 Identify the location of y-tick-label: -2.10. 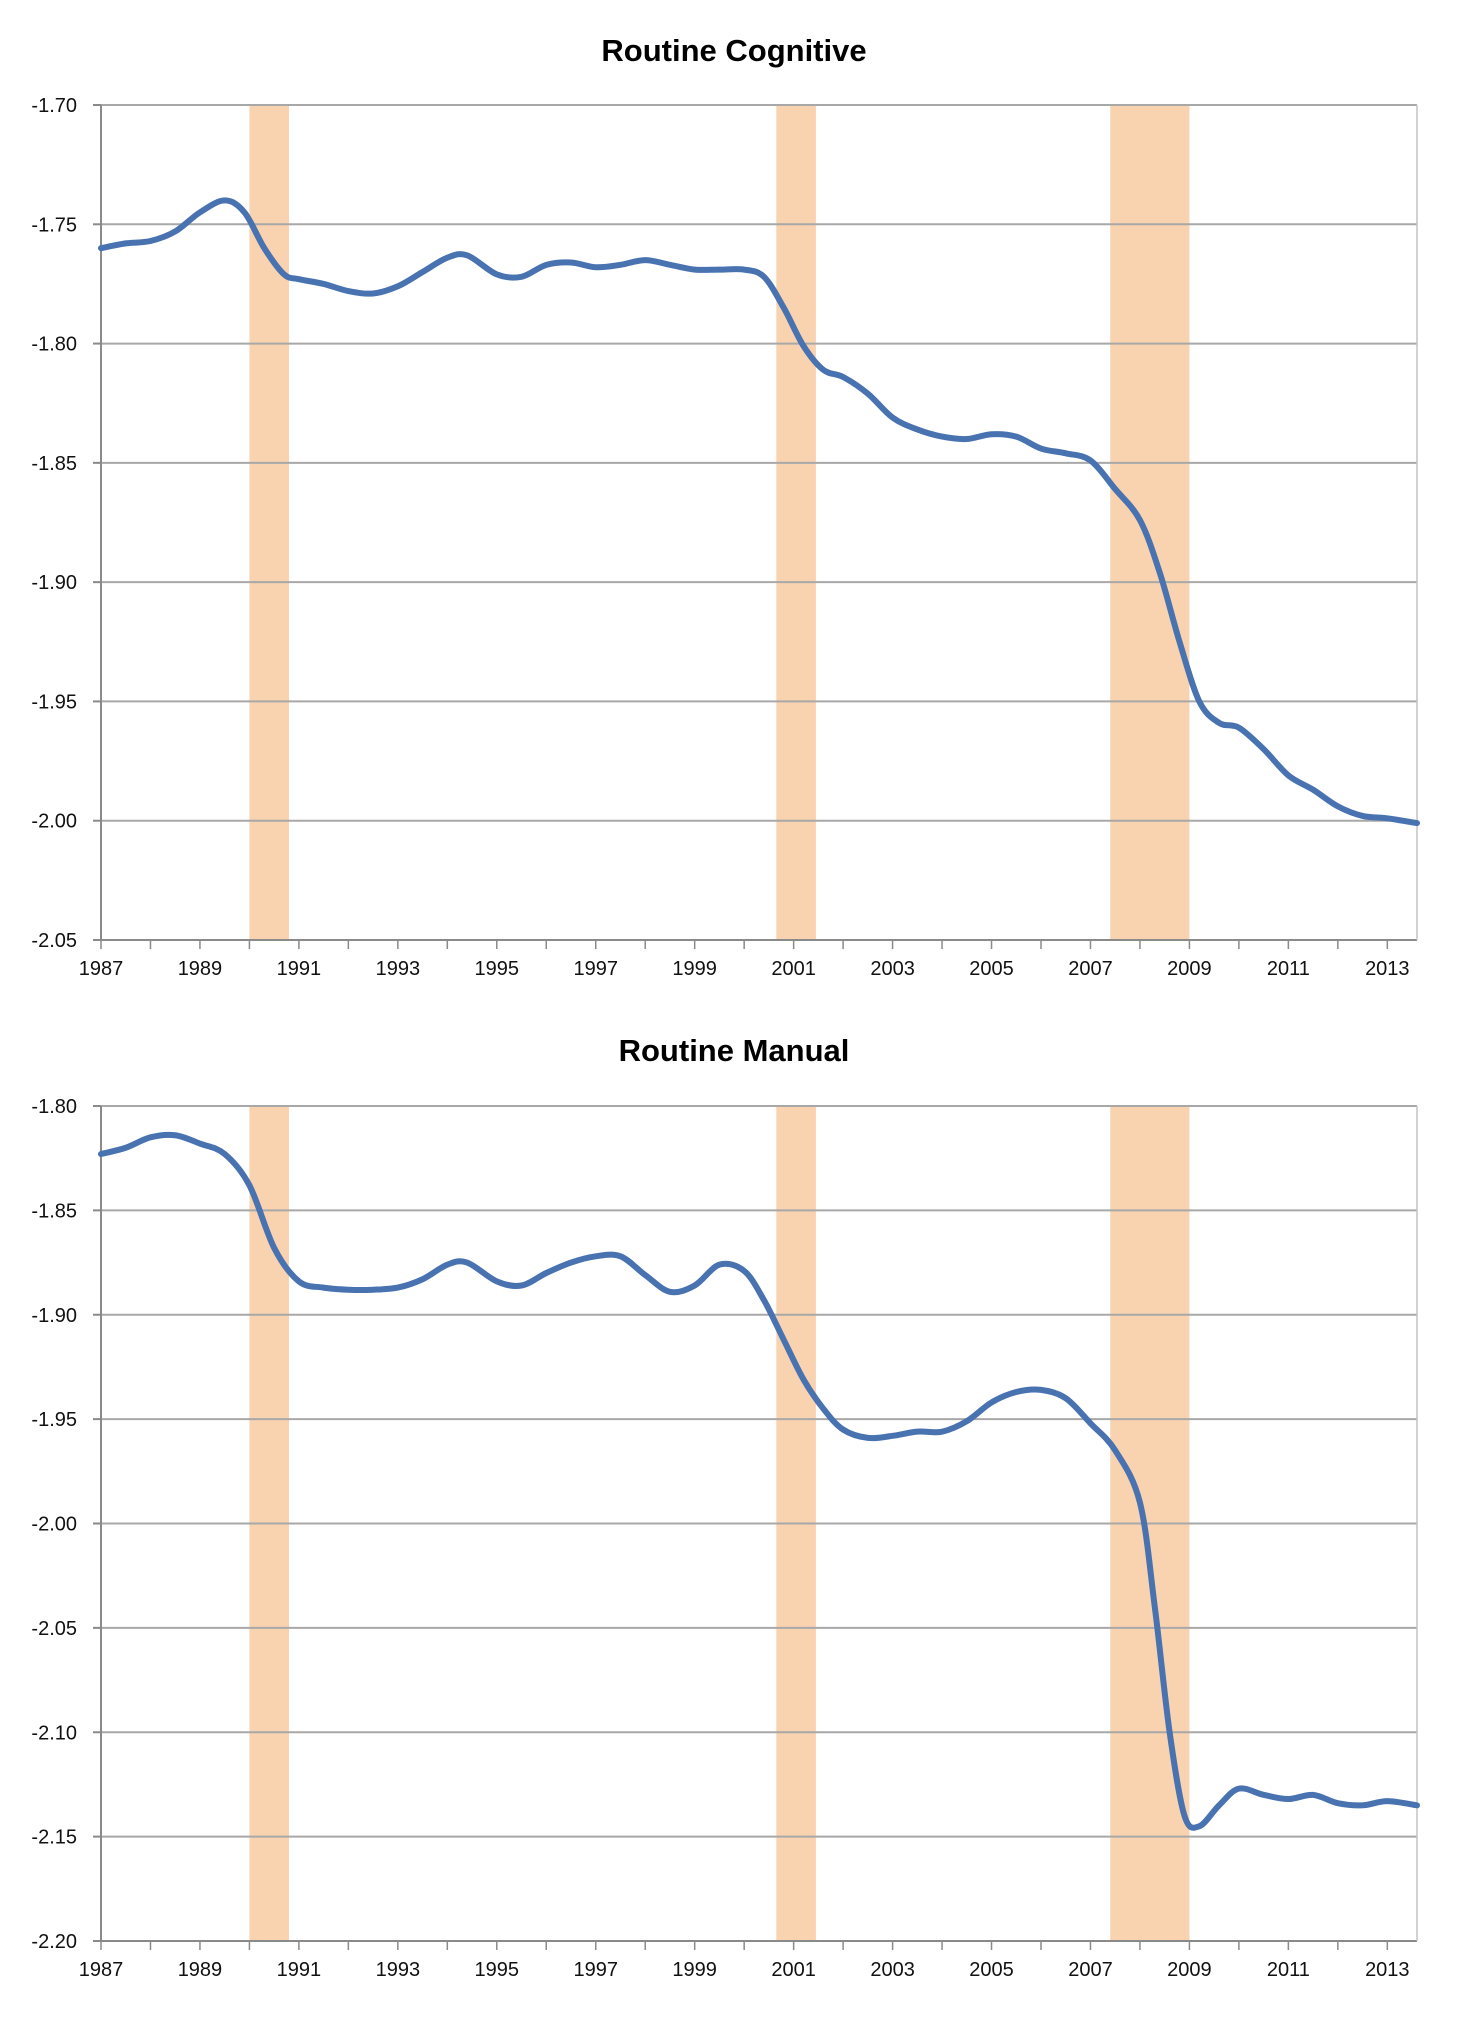
(54, 1733).